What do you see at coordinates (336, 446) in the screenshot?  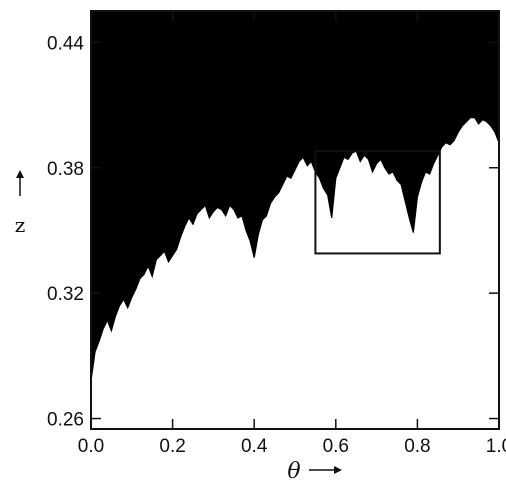 I see `x-tick-label: 0.6` at bounding box center [336, 446].